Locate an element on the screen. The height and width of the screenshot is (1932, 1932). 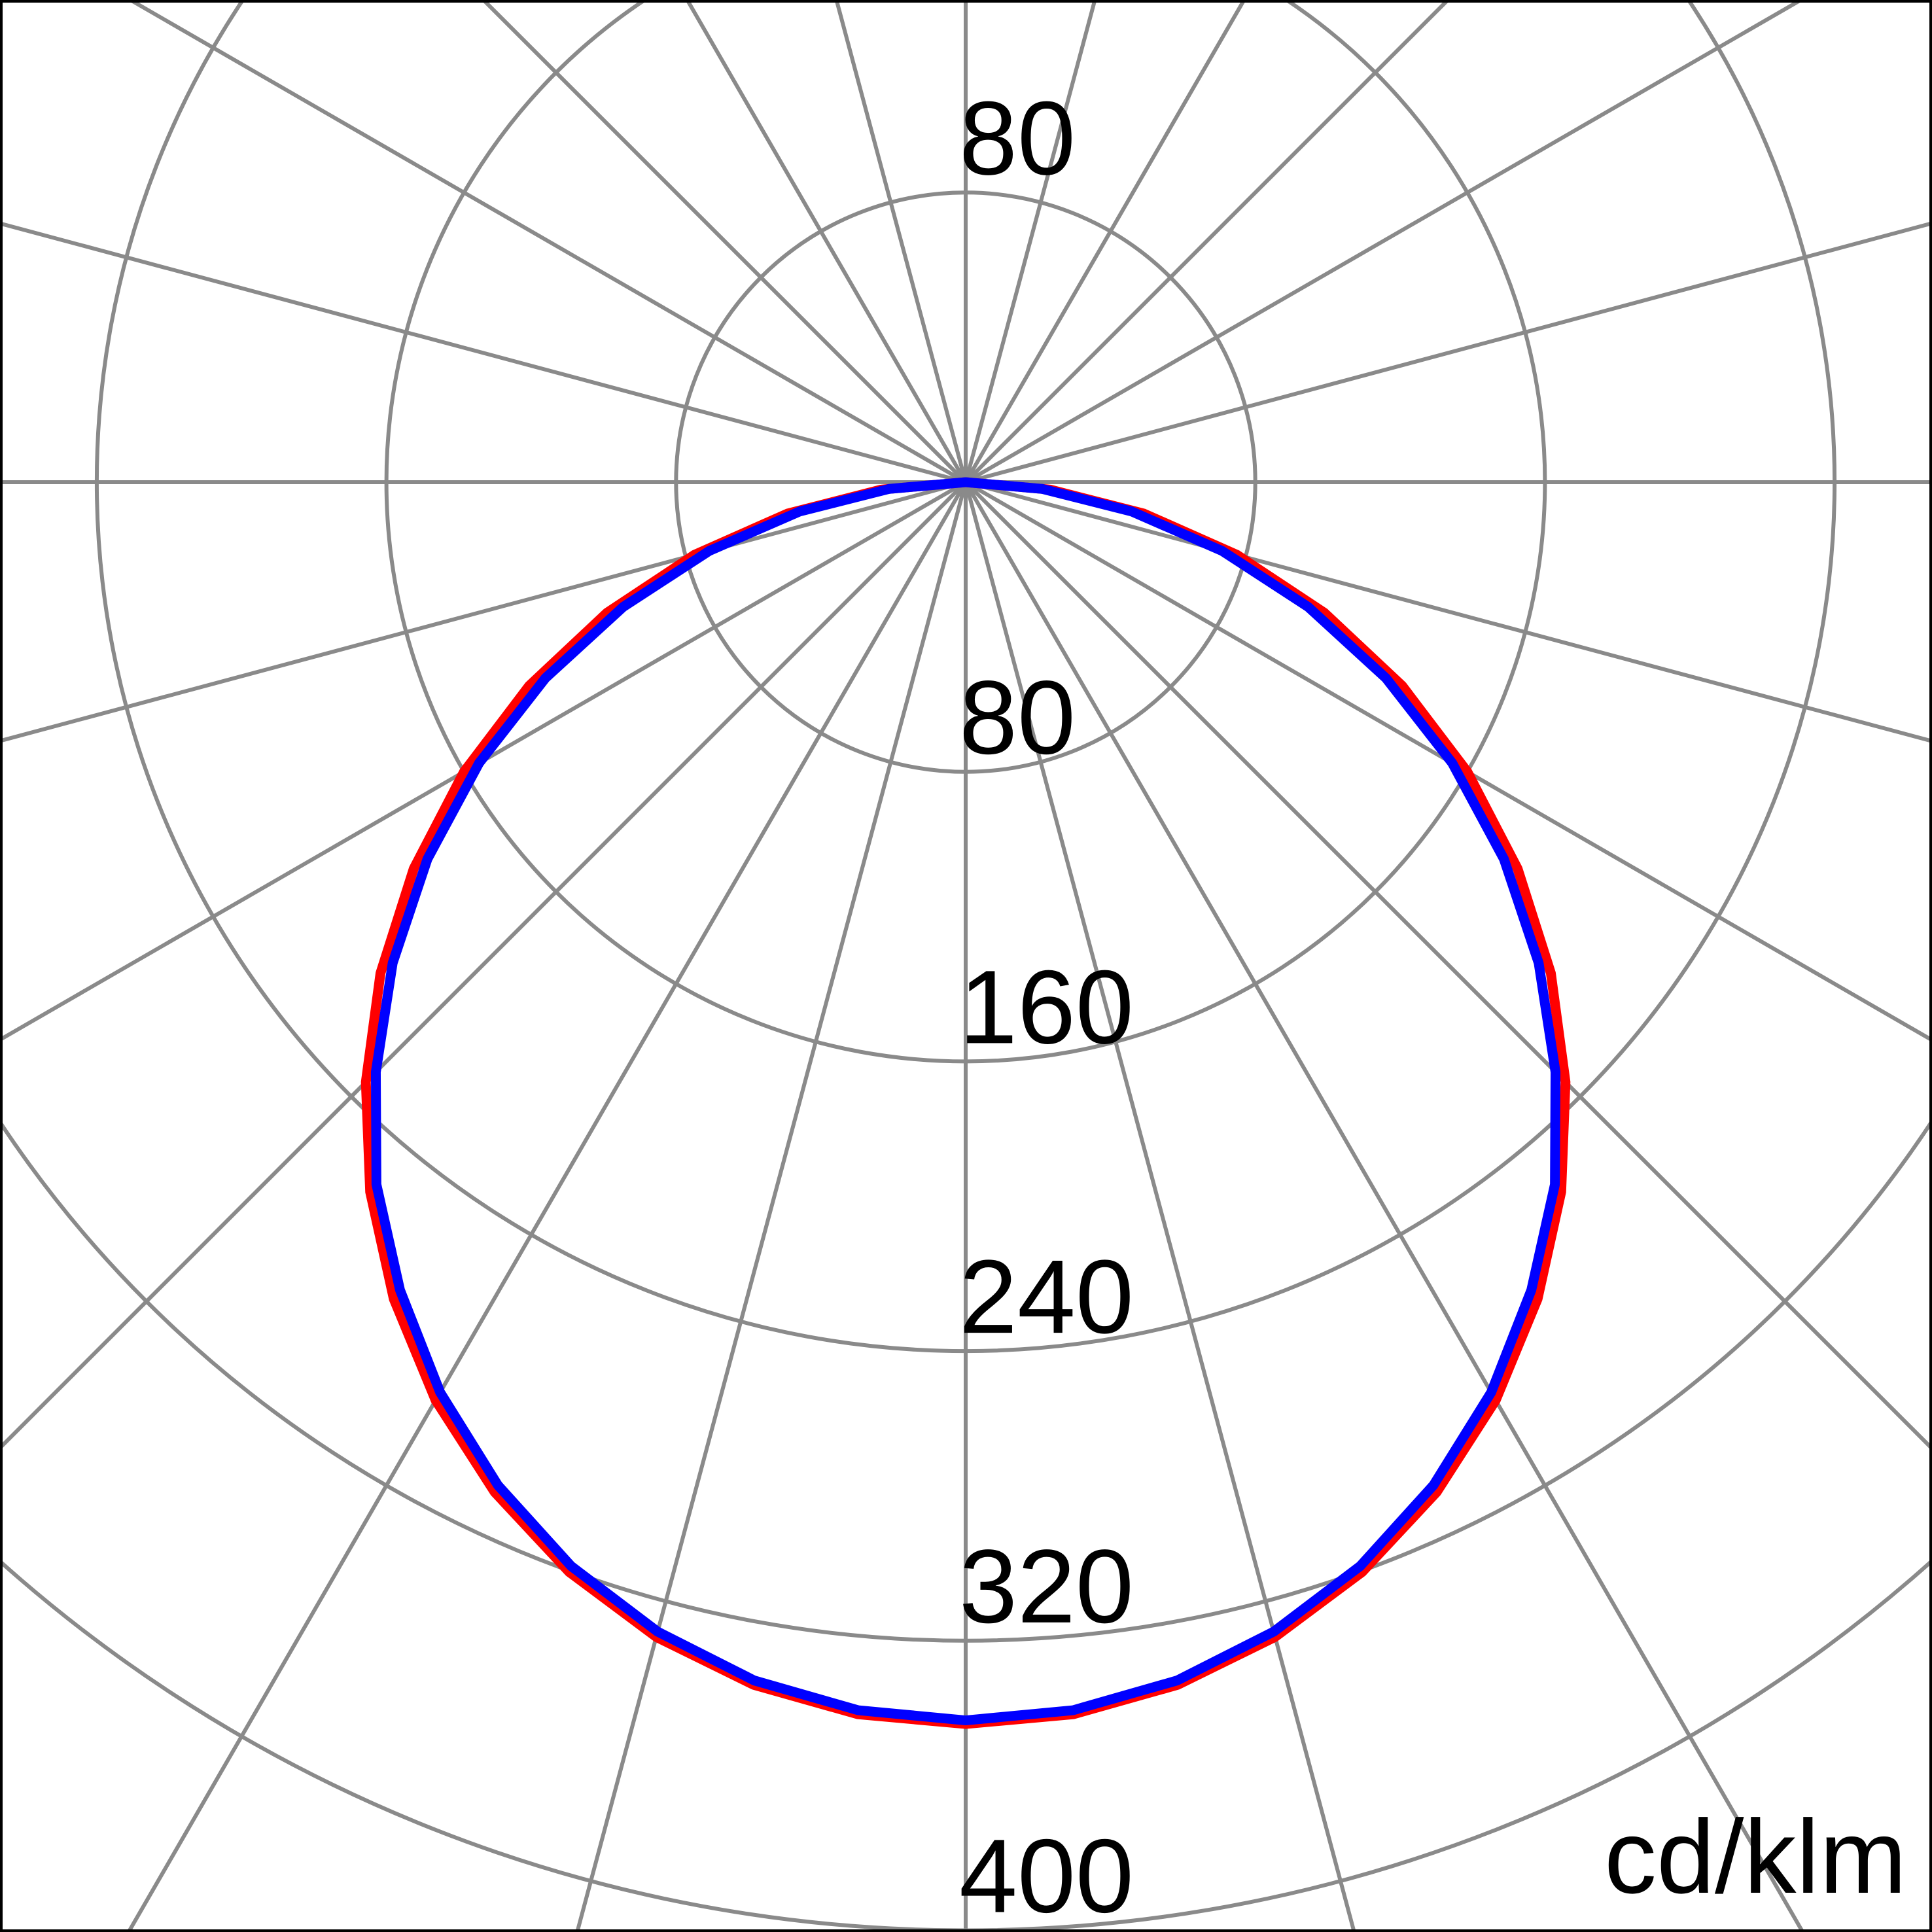
radial-tick-label: 160 is located at coordinates (1046, 1006).